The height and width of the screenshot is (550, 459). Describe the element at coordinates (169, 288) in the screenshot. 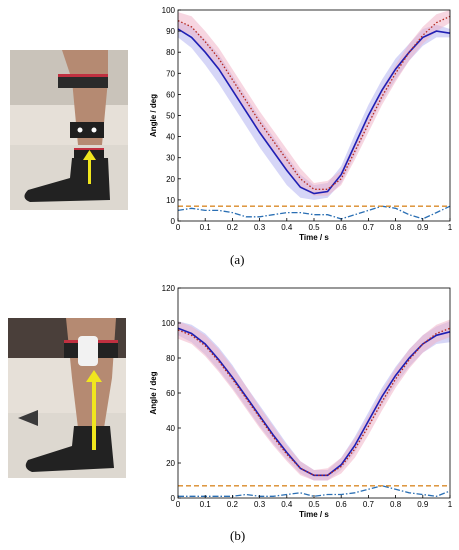

I see `y-tick-label: 120` at that location.